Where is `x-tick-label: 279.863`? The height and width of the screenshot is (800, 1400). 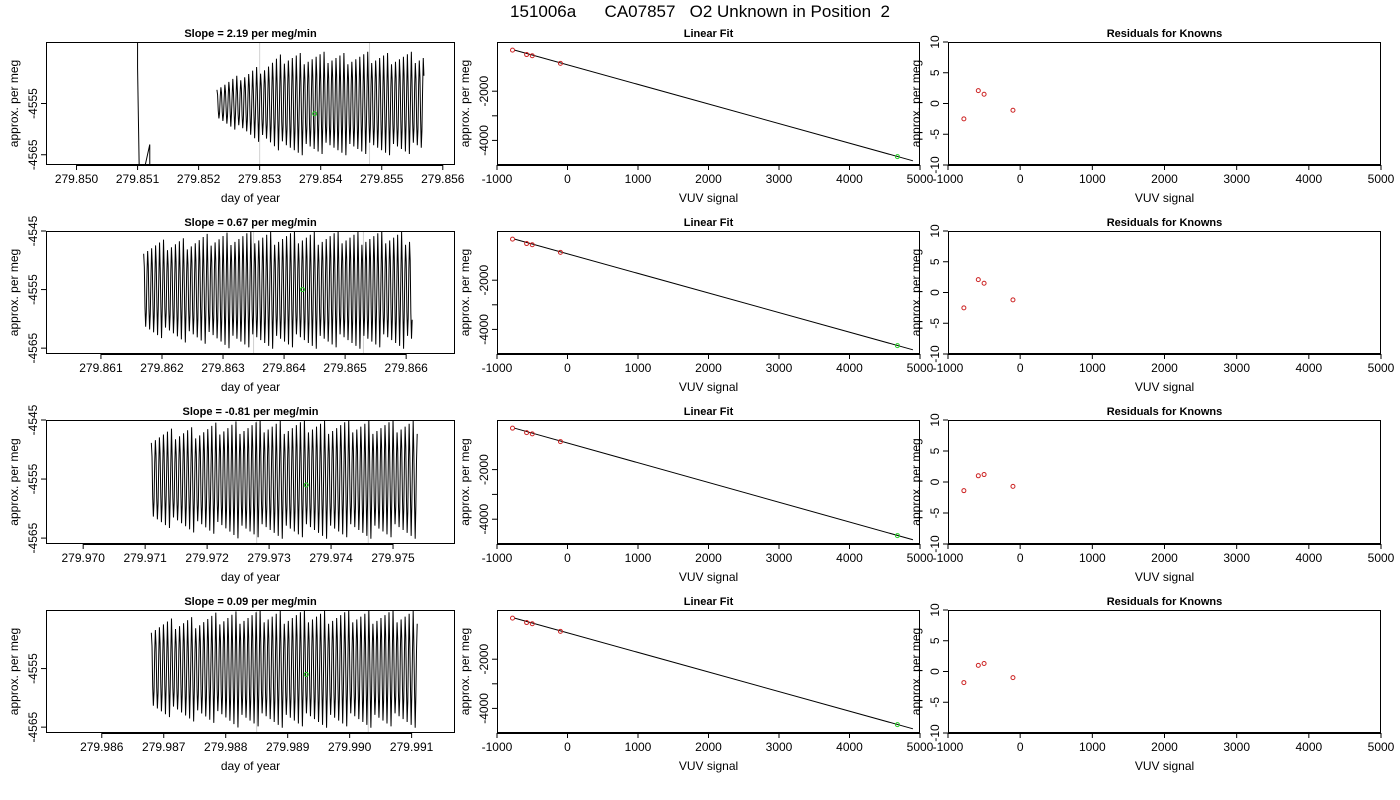
x-tick-label: 279.863 is located at coordinates (223, 368).